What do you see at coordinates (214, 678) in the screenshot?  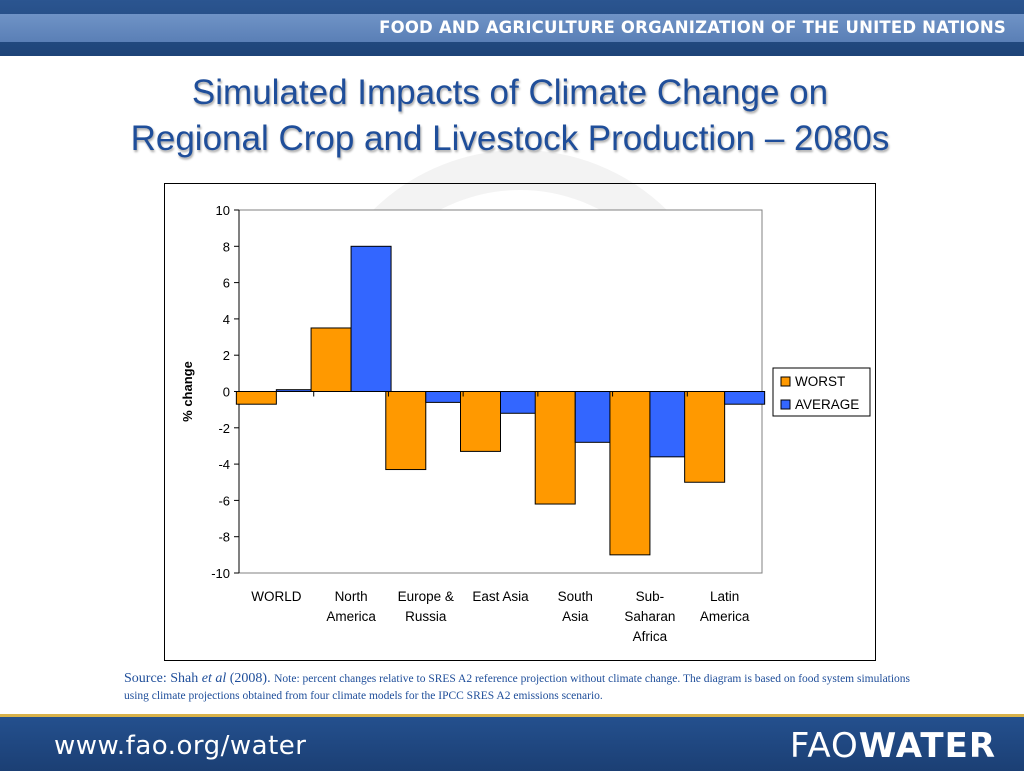 I see `source-etal: et al` at bounding box center [214, 678].